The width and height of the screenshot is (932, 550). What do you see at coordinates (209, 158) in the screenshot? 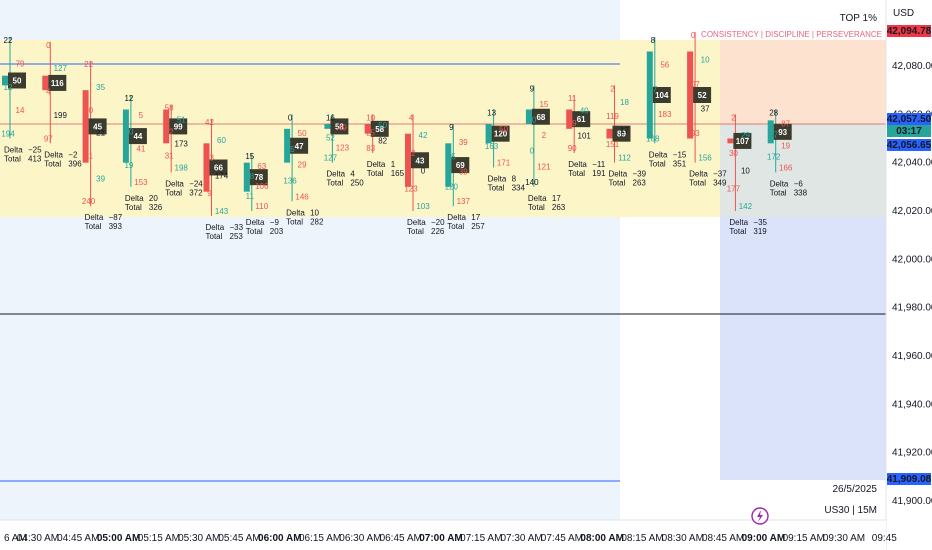
I see `ladder-value: 73` at bounding box center [209, 158].